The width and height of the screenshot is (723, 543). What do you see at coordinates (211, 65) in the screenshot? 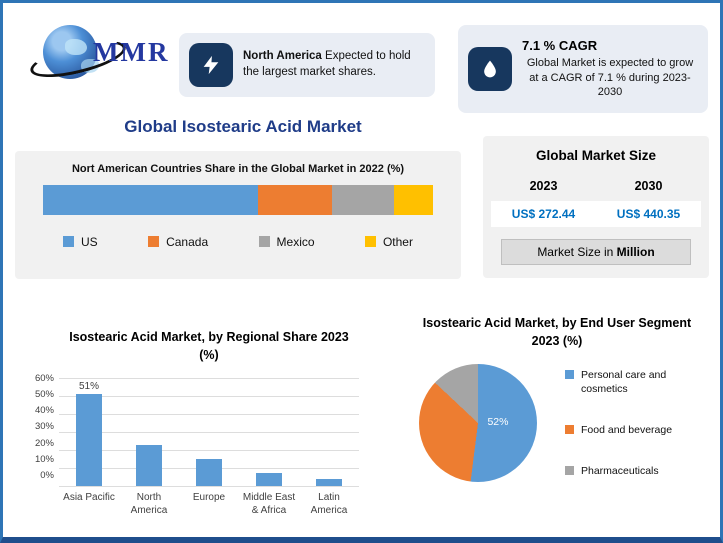
I see `lightning-icon` at bounding box center [211, 65].